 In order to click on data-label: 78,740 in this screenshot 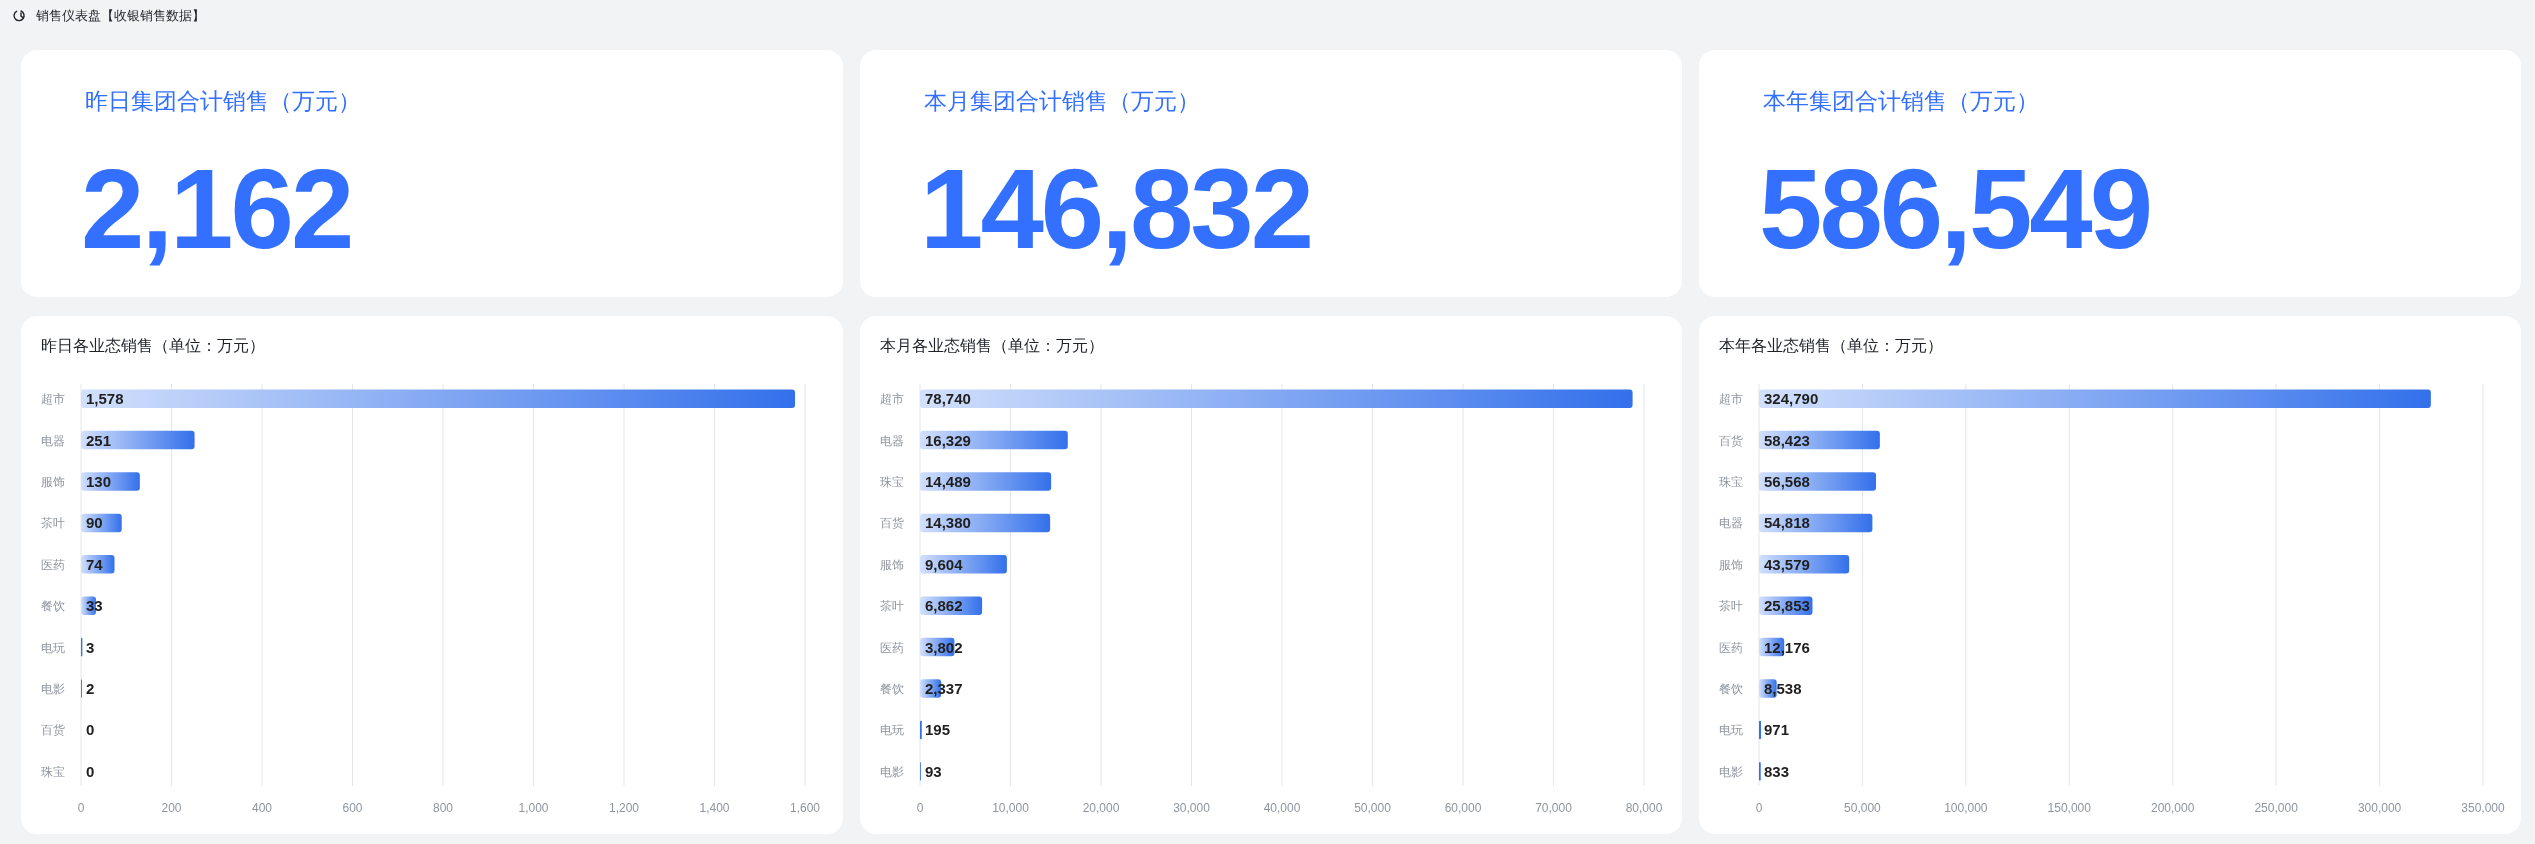, I will do `click(948, 399)`.